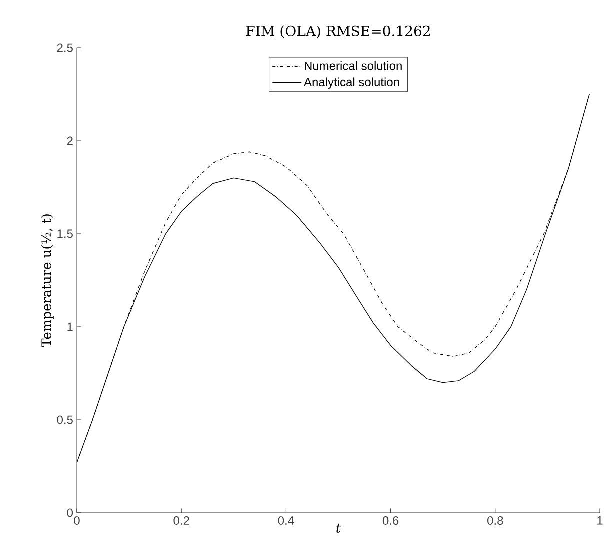 This screenshot has width=616, height=548. What do you see at coordinates (600, 520) in the screenshot?
I see `x-tick-label: 1` at bounding box center [600, 520].